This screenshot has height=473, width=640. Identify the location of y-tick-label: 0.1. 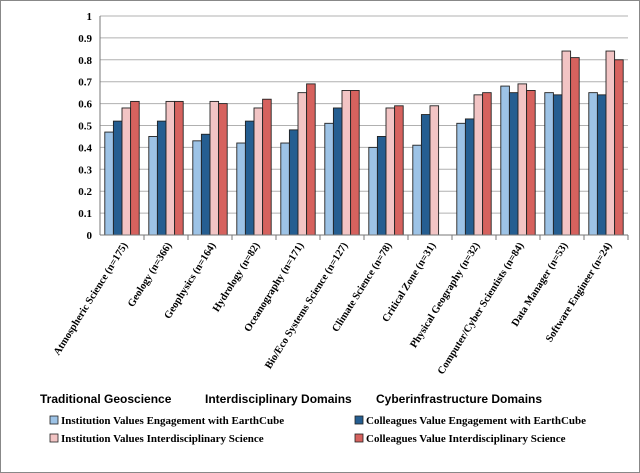
(85, 214).